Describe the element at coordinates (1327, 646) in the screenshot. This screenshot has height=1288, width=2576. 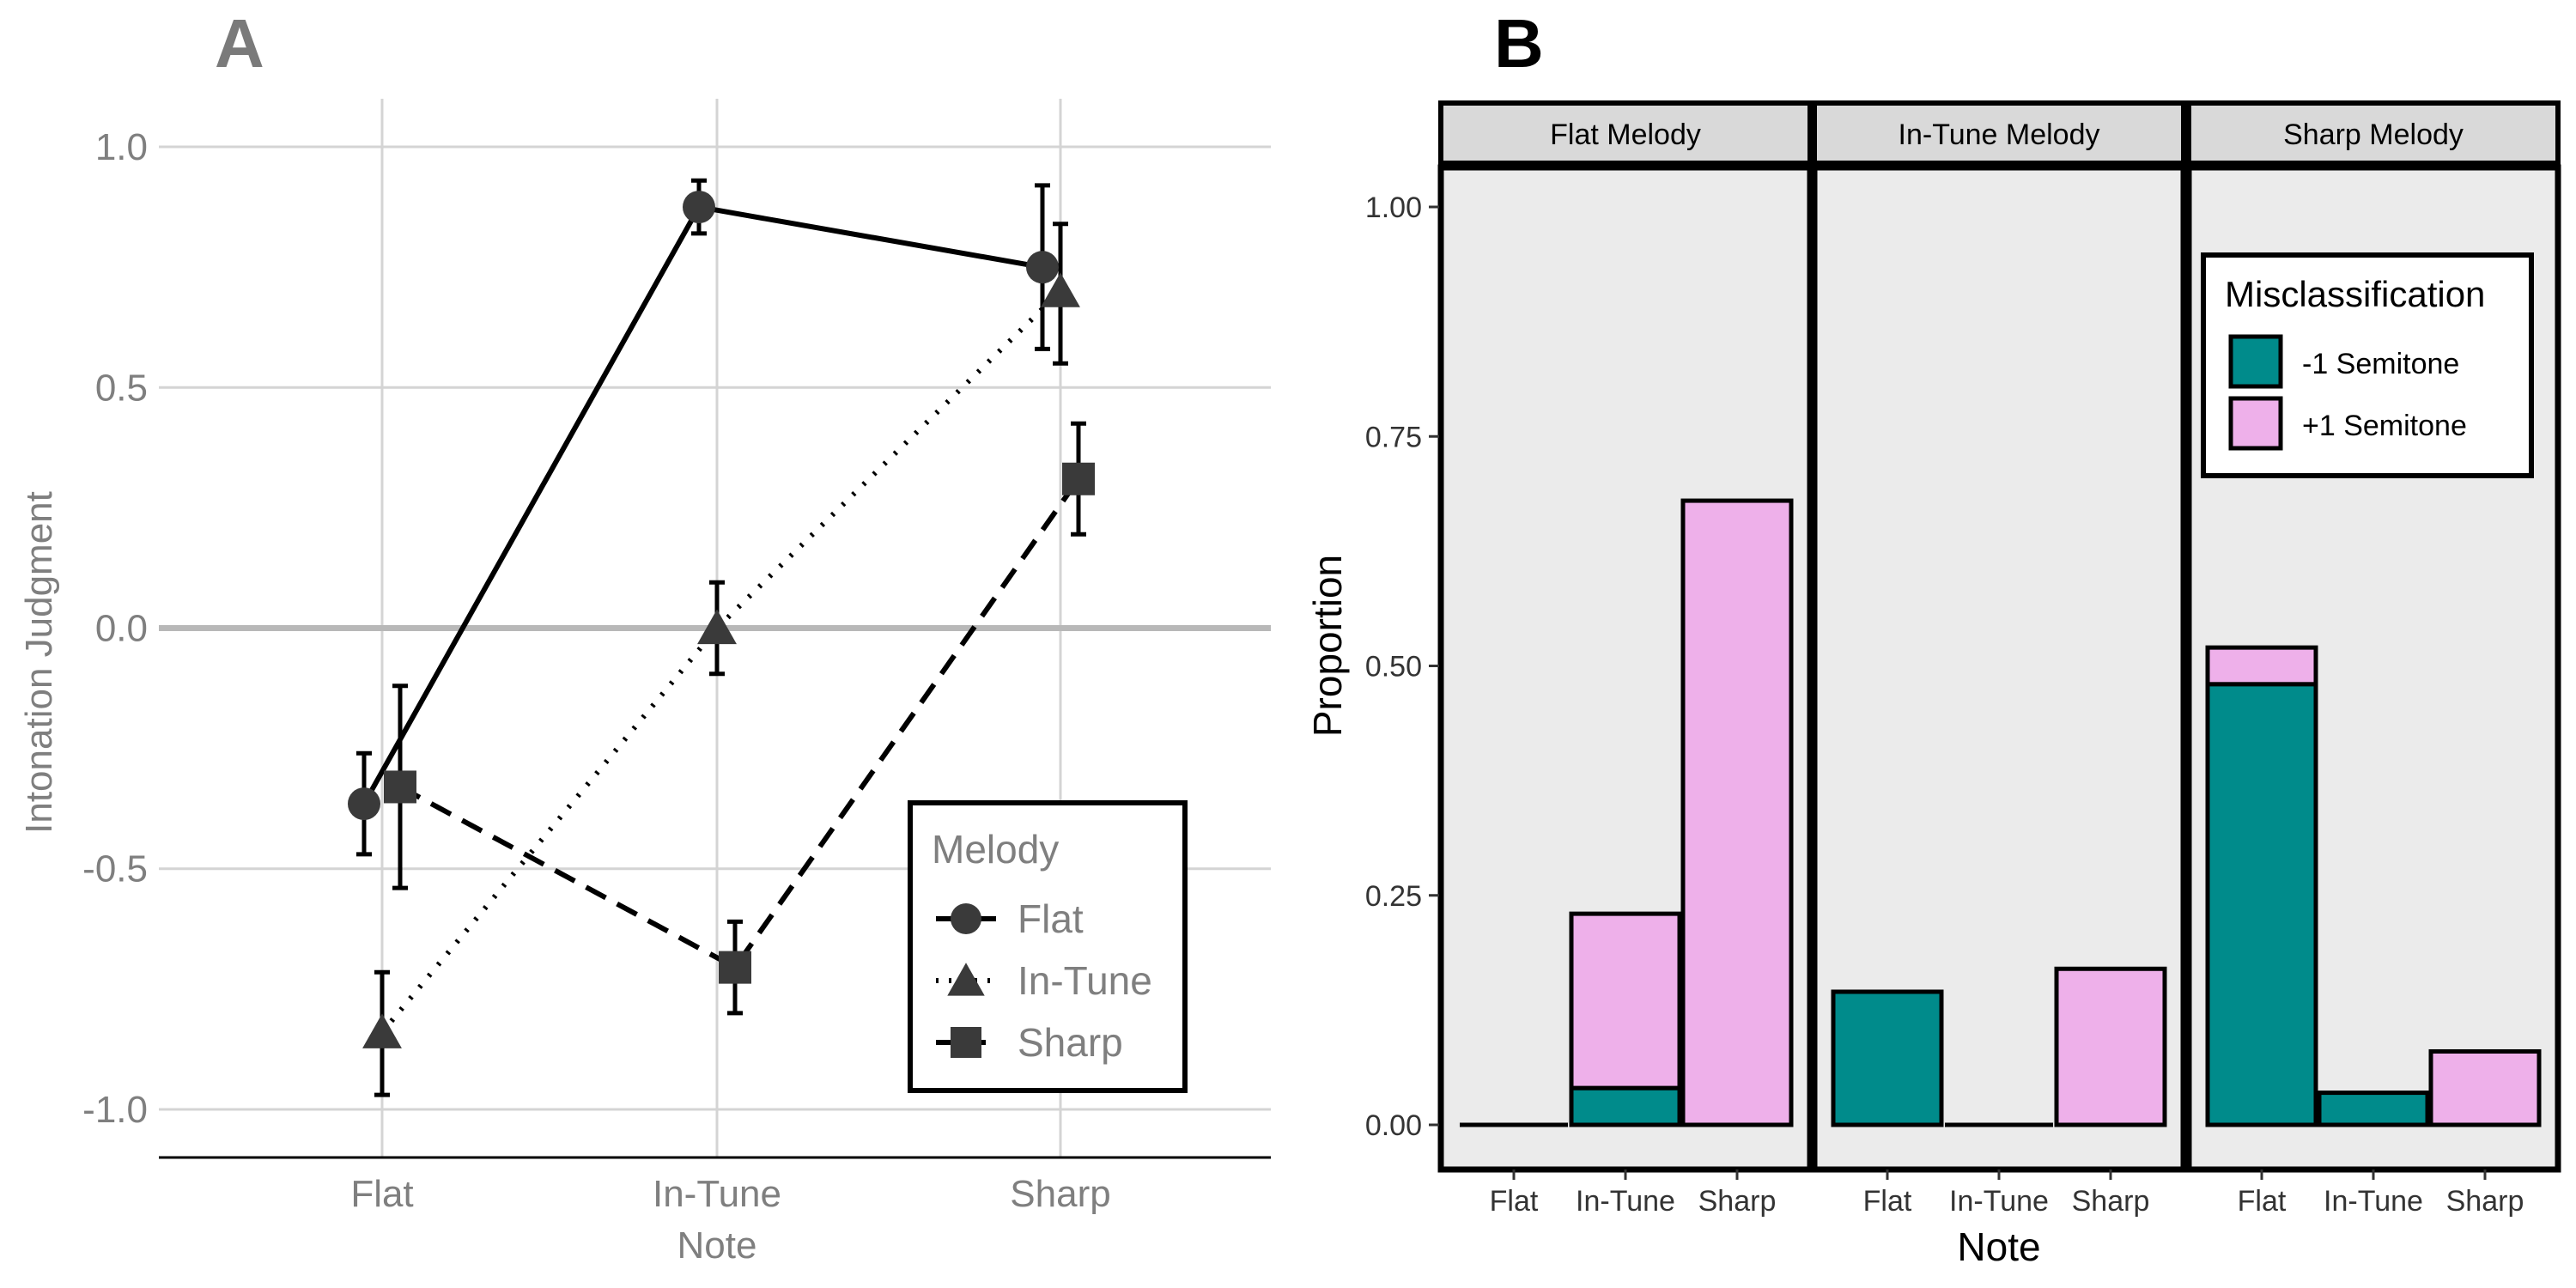
I see `y-axis-title: Proportion` at that location.